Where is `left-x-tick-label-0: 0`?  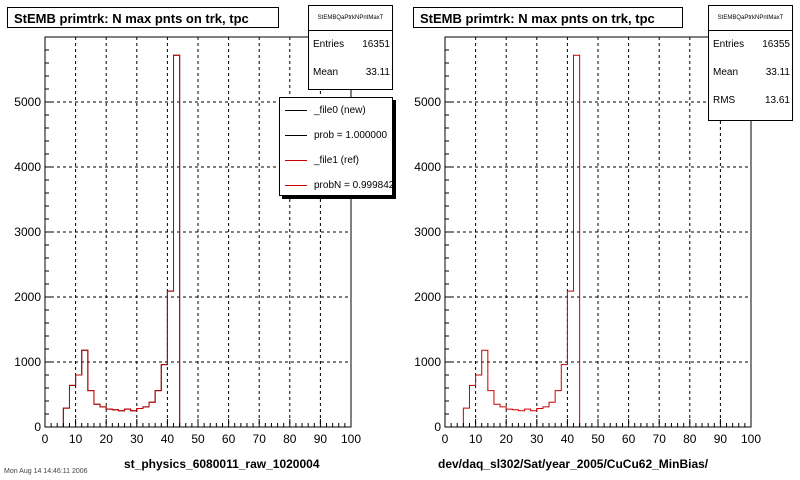 left-x-tick-label-0: 0 is located at coordinates (45, 439).